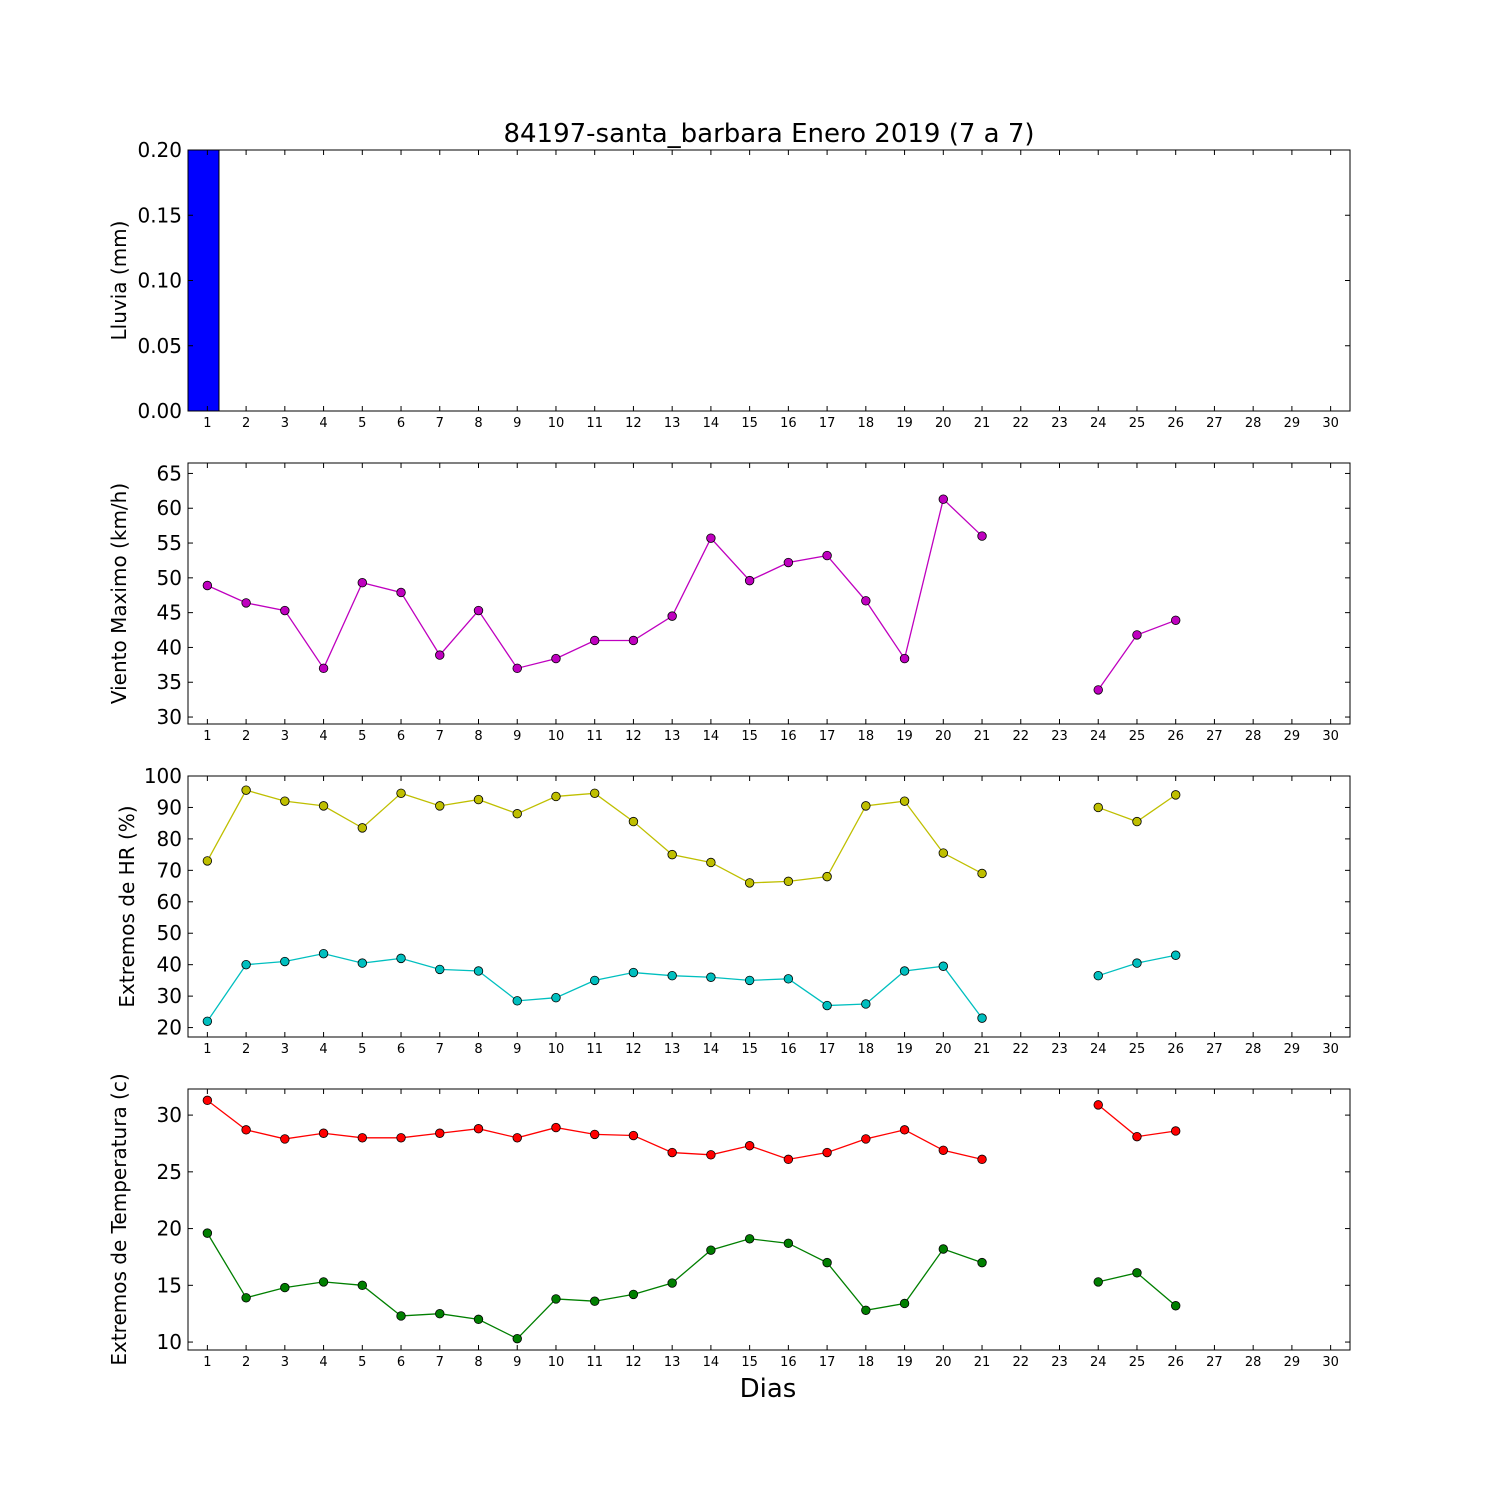 This screenshot has width=1500, height=1500. I want to click on x-tick-label: 1, so click(207, 736).